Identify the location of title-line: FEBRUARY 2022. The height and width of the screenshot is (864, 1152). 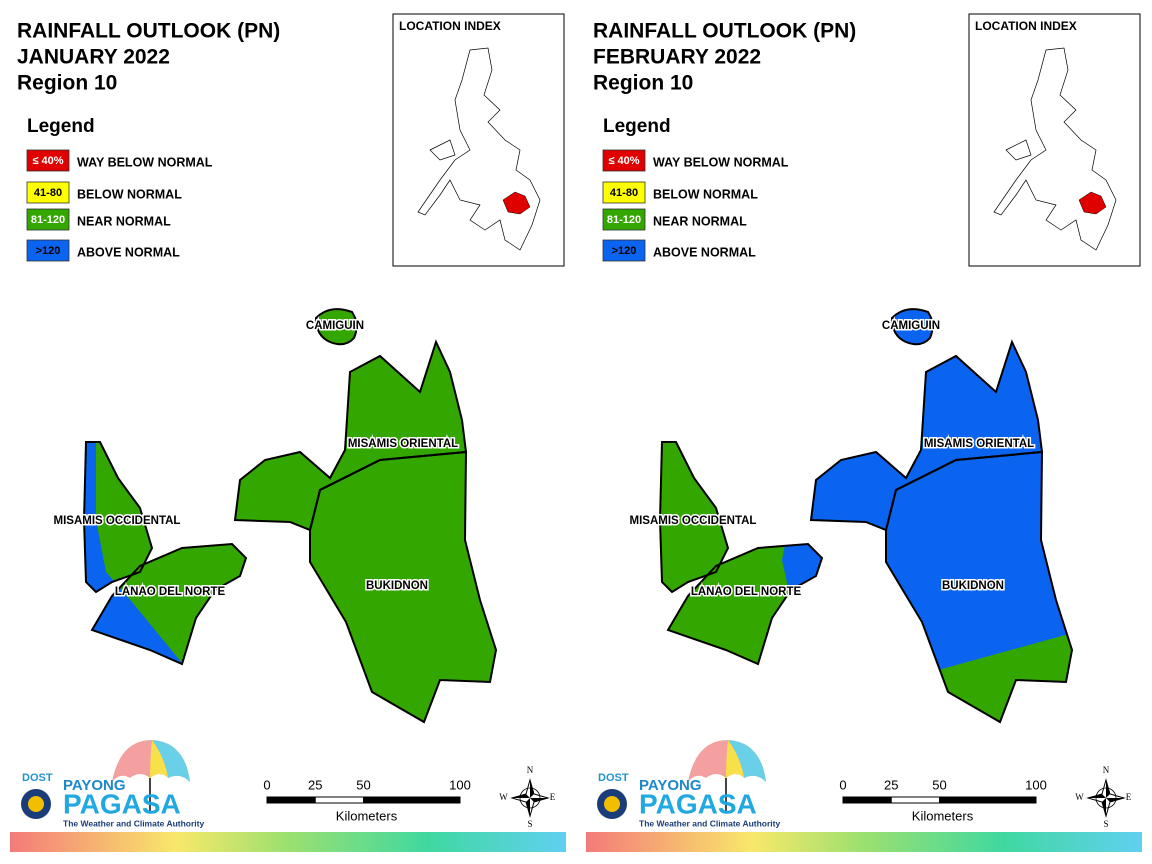
(677, 57).